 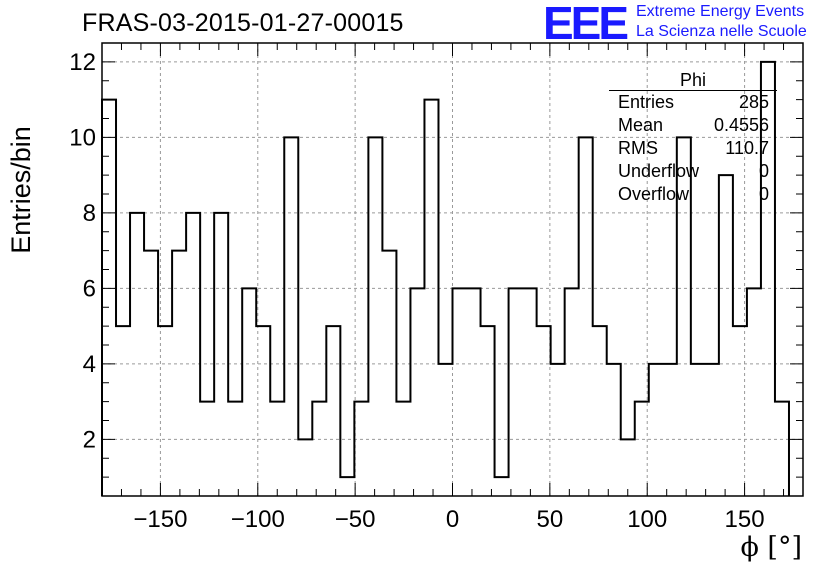 I want to click on x-axis-label: ϕ [°], so click(x=771, y=547).